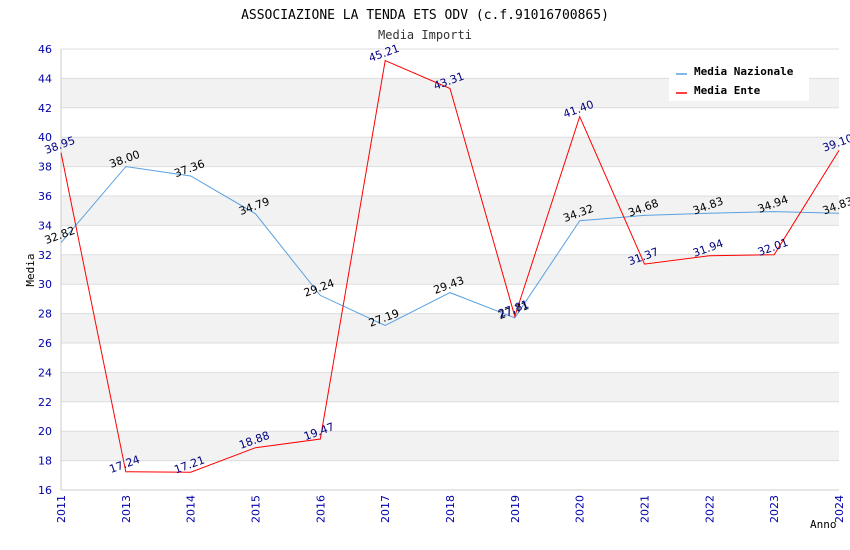  Describe the element at coordinates (645, 509) in the screenshot. I see `x-tick-label: 2021` at that location.